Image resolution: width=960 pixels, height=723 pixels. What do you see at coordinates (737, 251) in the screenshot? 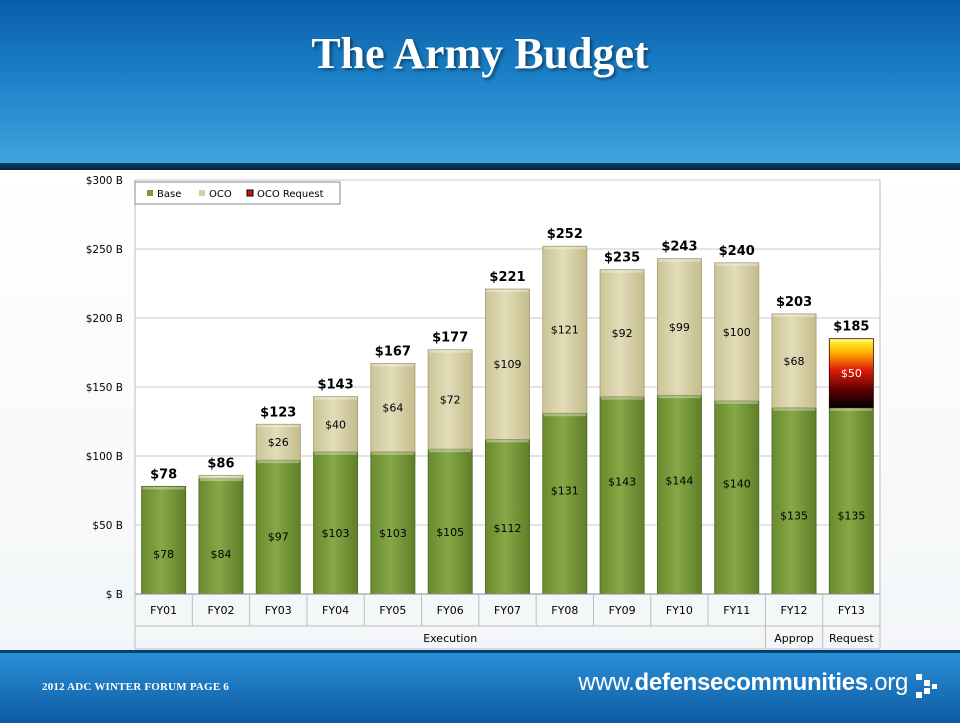
I see `total-label: $240` at bounding box center [737, 251].